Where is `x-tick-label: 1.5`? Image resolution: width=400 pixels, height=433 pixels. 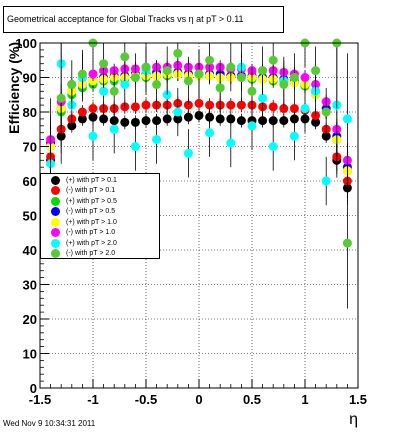
x-tick-label: 1.5 is located at coordinates (358, 399).